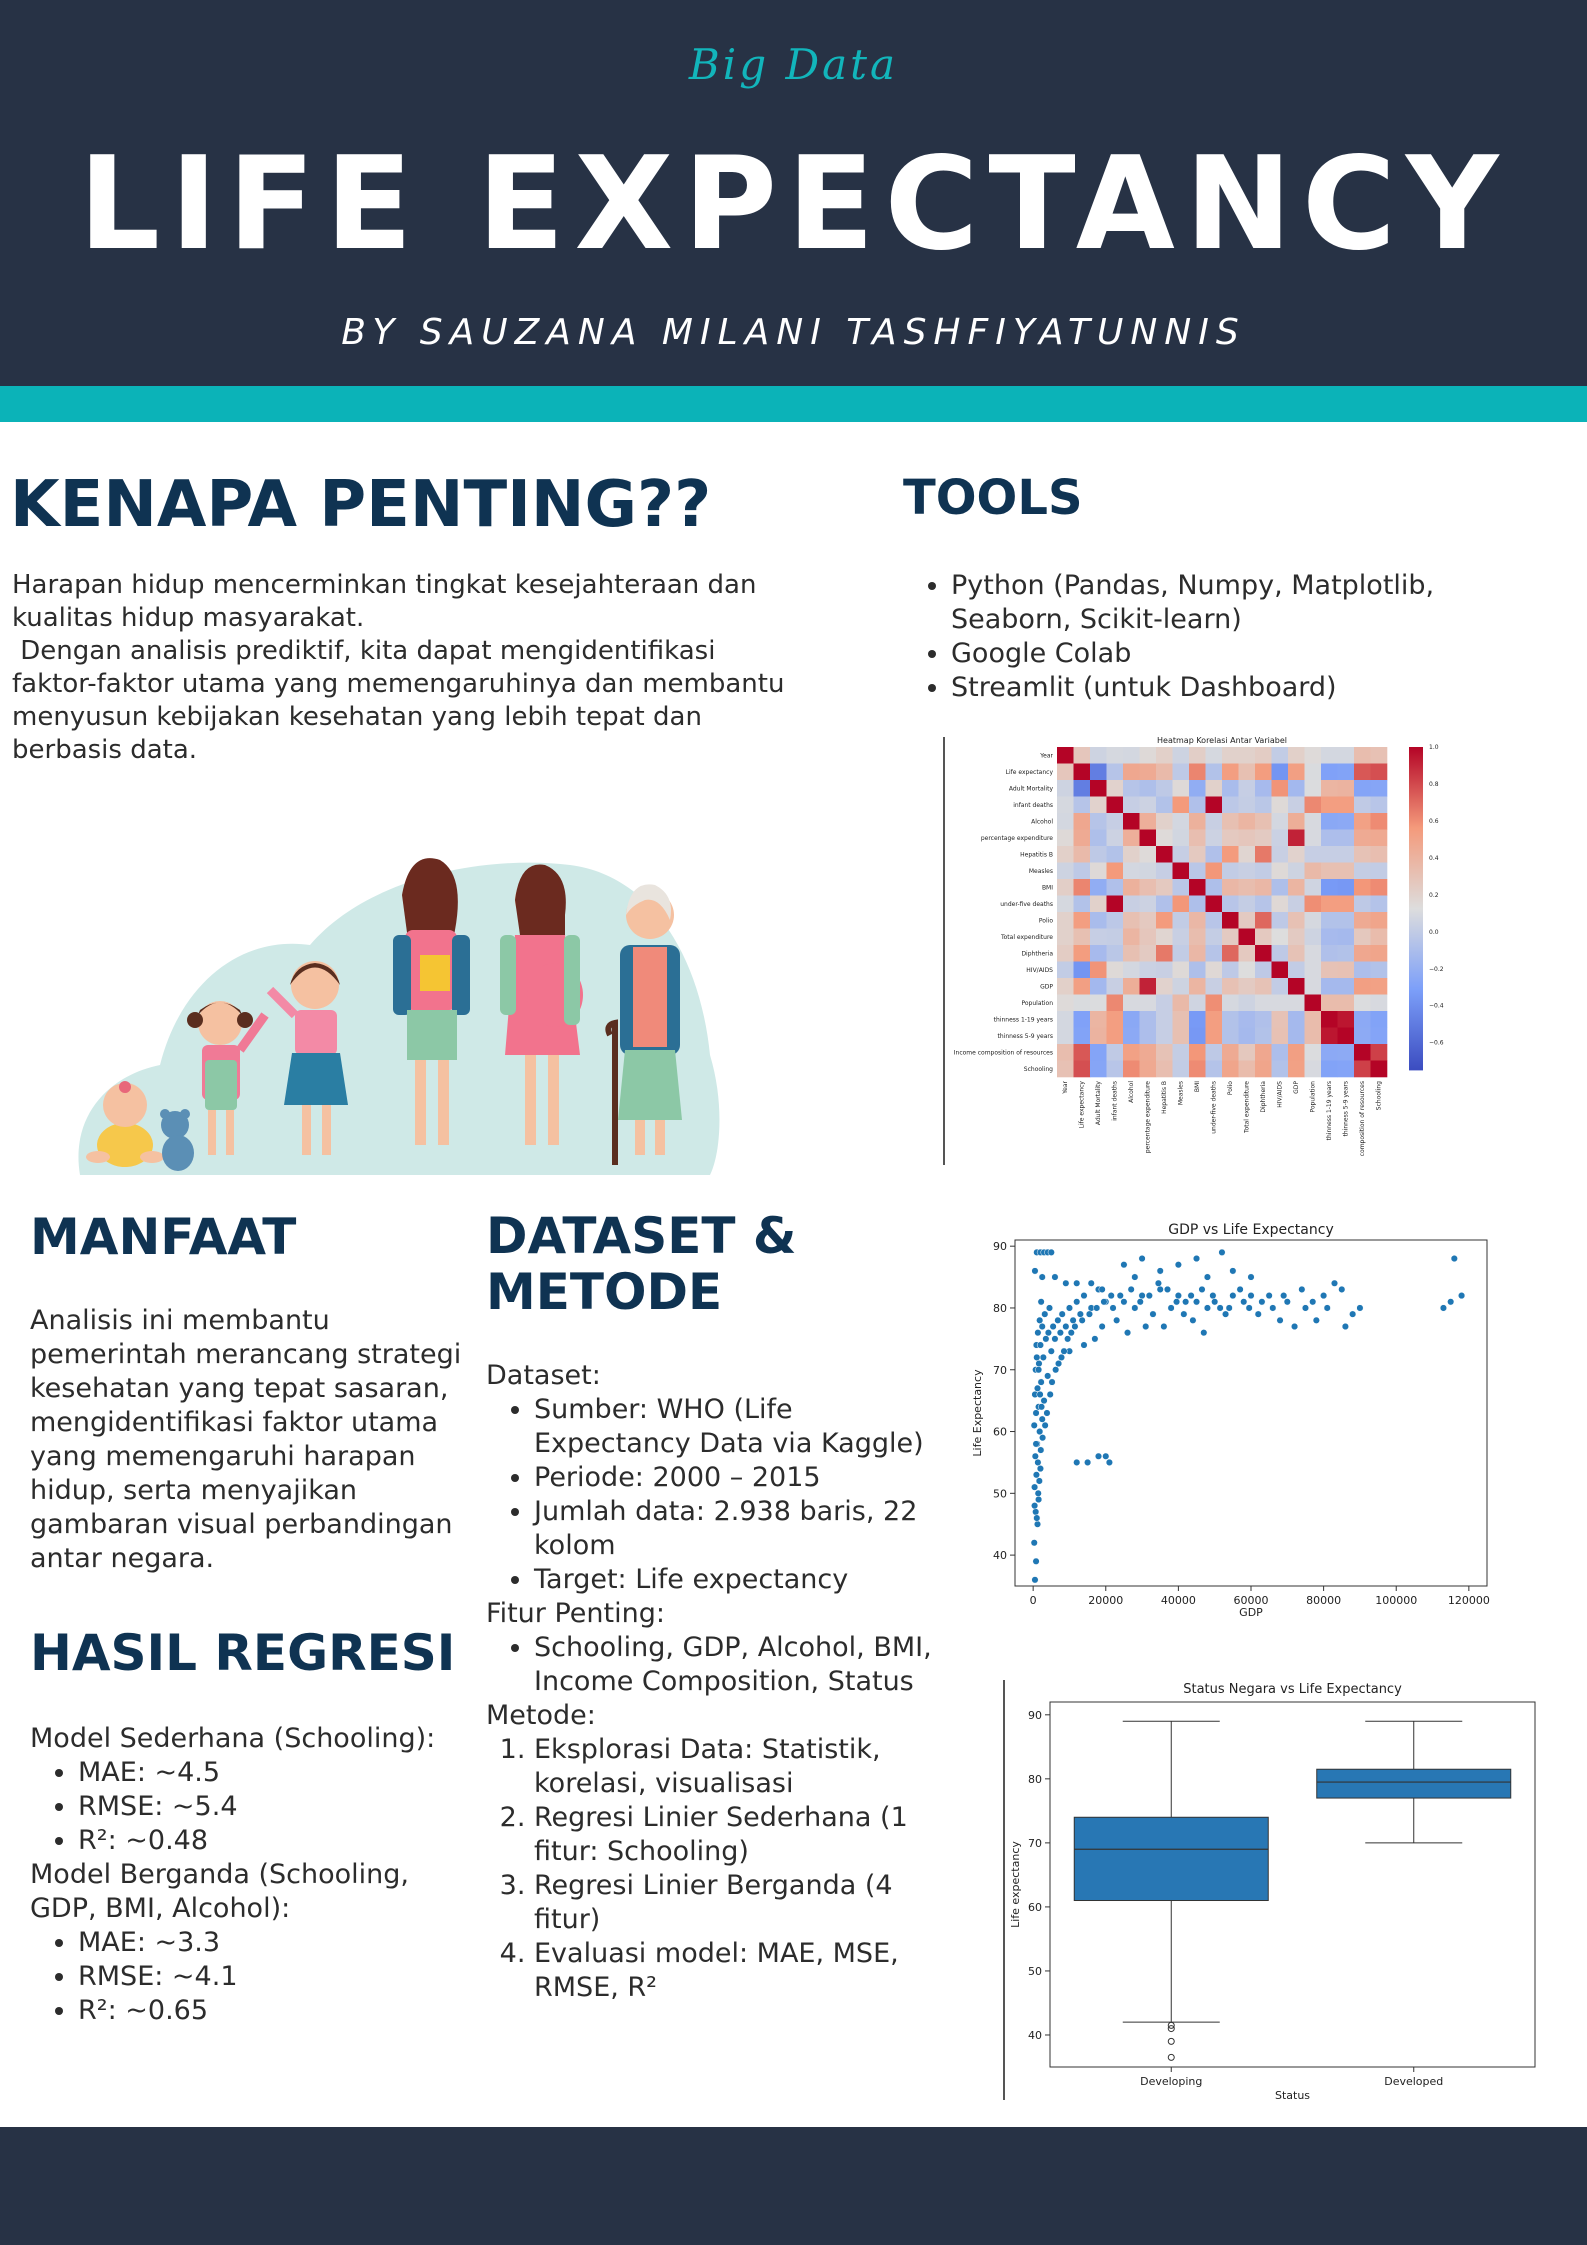 The image size is (1587, 2245). What do you see at coordinates (1037, 954) in the screenshot?
I see `heatmap-row-label: Diphtheria` at bounding box center [1037, 954].